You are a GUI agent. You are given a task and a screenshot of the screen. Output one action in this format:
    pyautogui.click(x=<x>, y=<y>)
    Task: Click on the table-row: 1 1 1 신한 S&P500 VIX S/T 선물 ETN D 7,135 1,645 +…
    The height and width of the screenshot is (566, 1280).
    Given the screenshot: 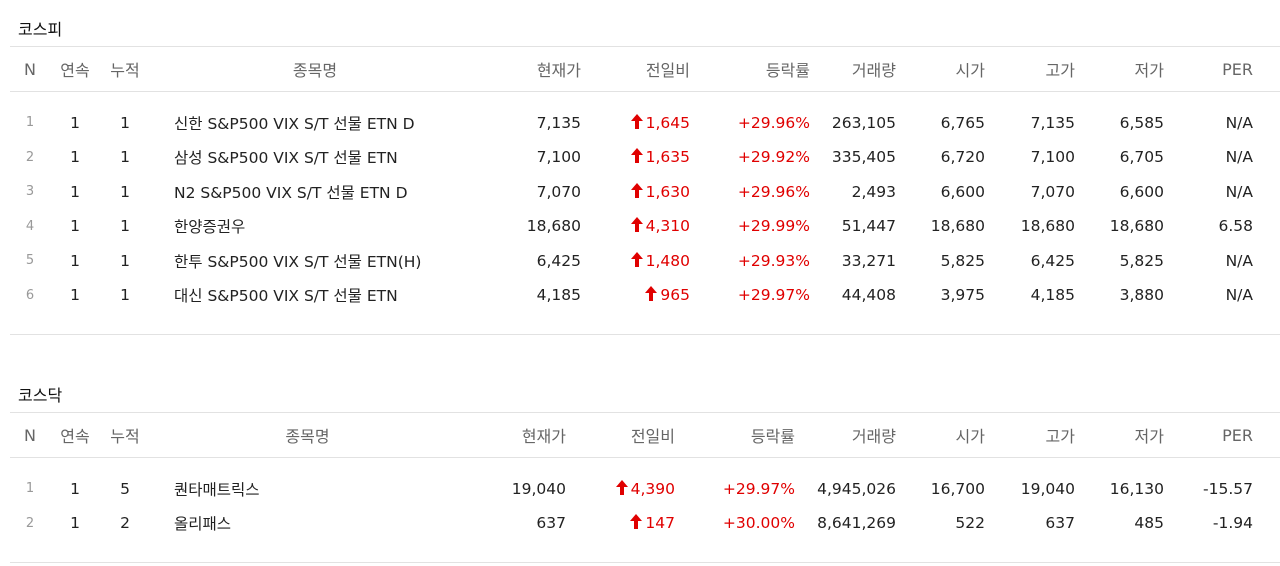 What is the action you would take?
    pyautogui.click(x=645, y=123)
    